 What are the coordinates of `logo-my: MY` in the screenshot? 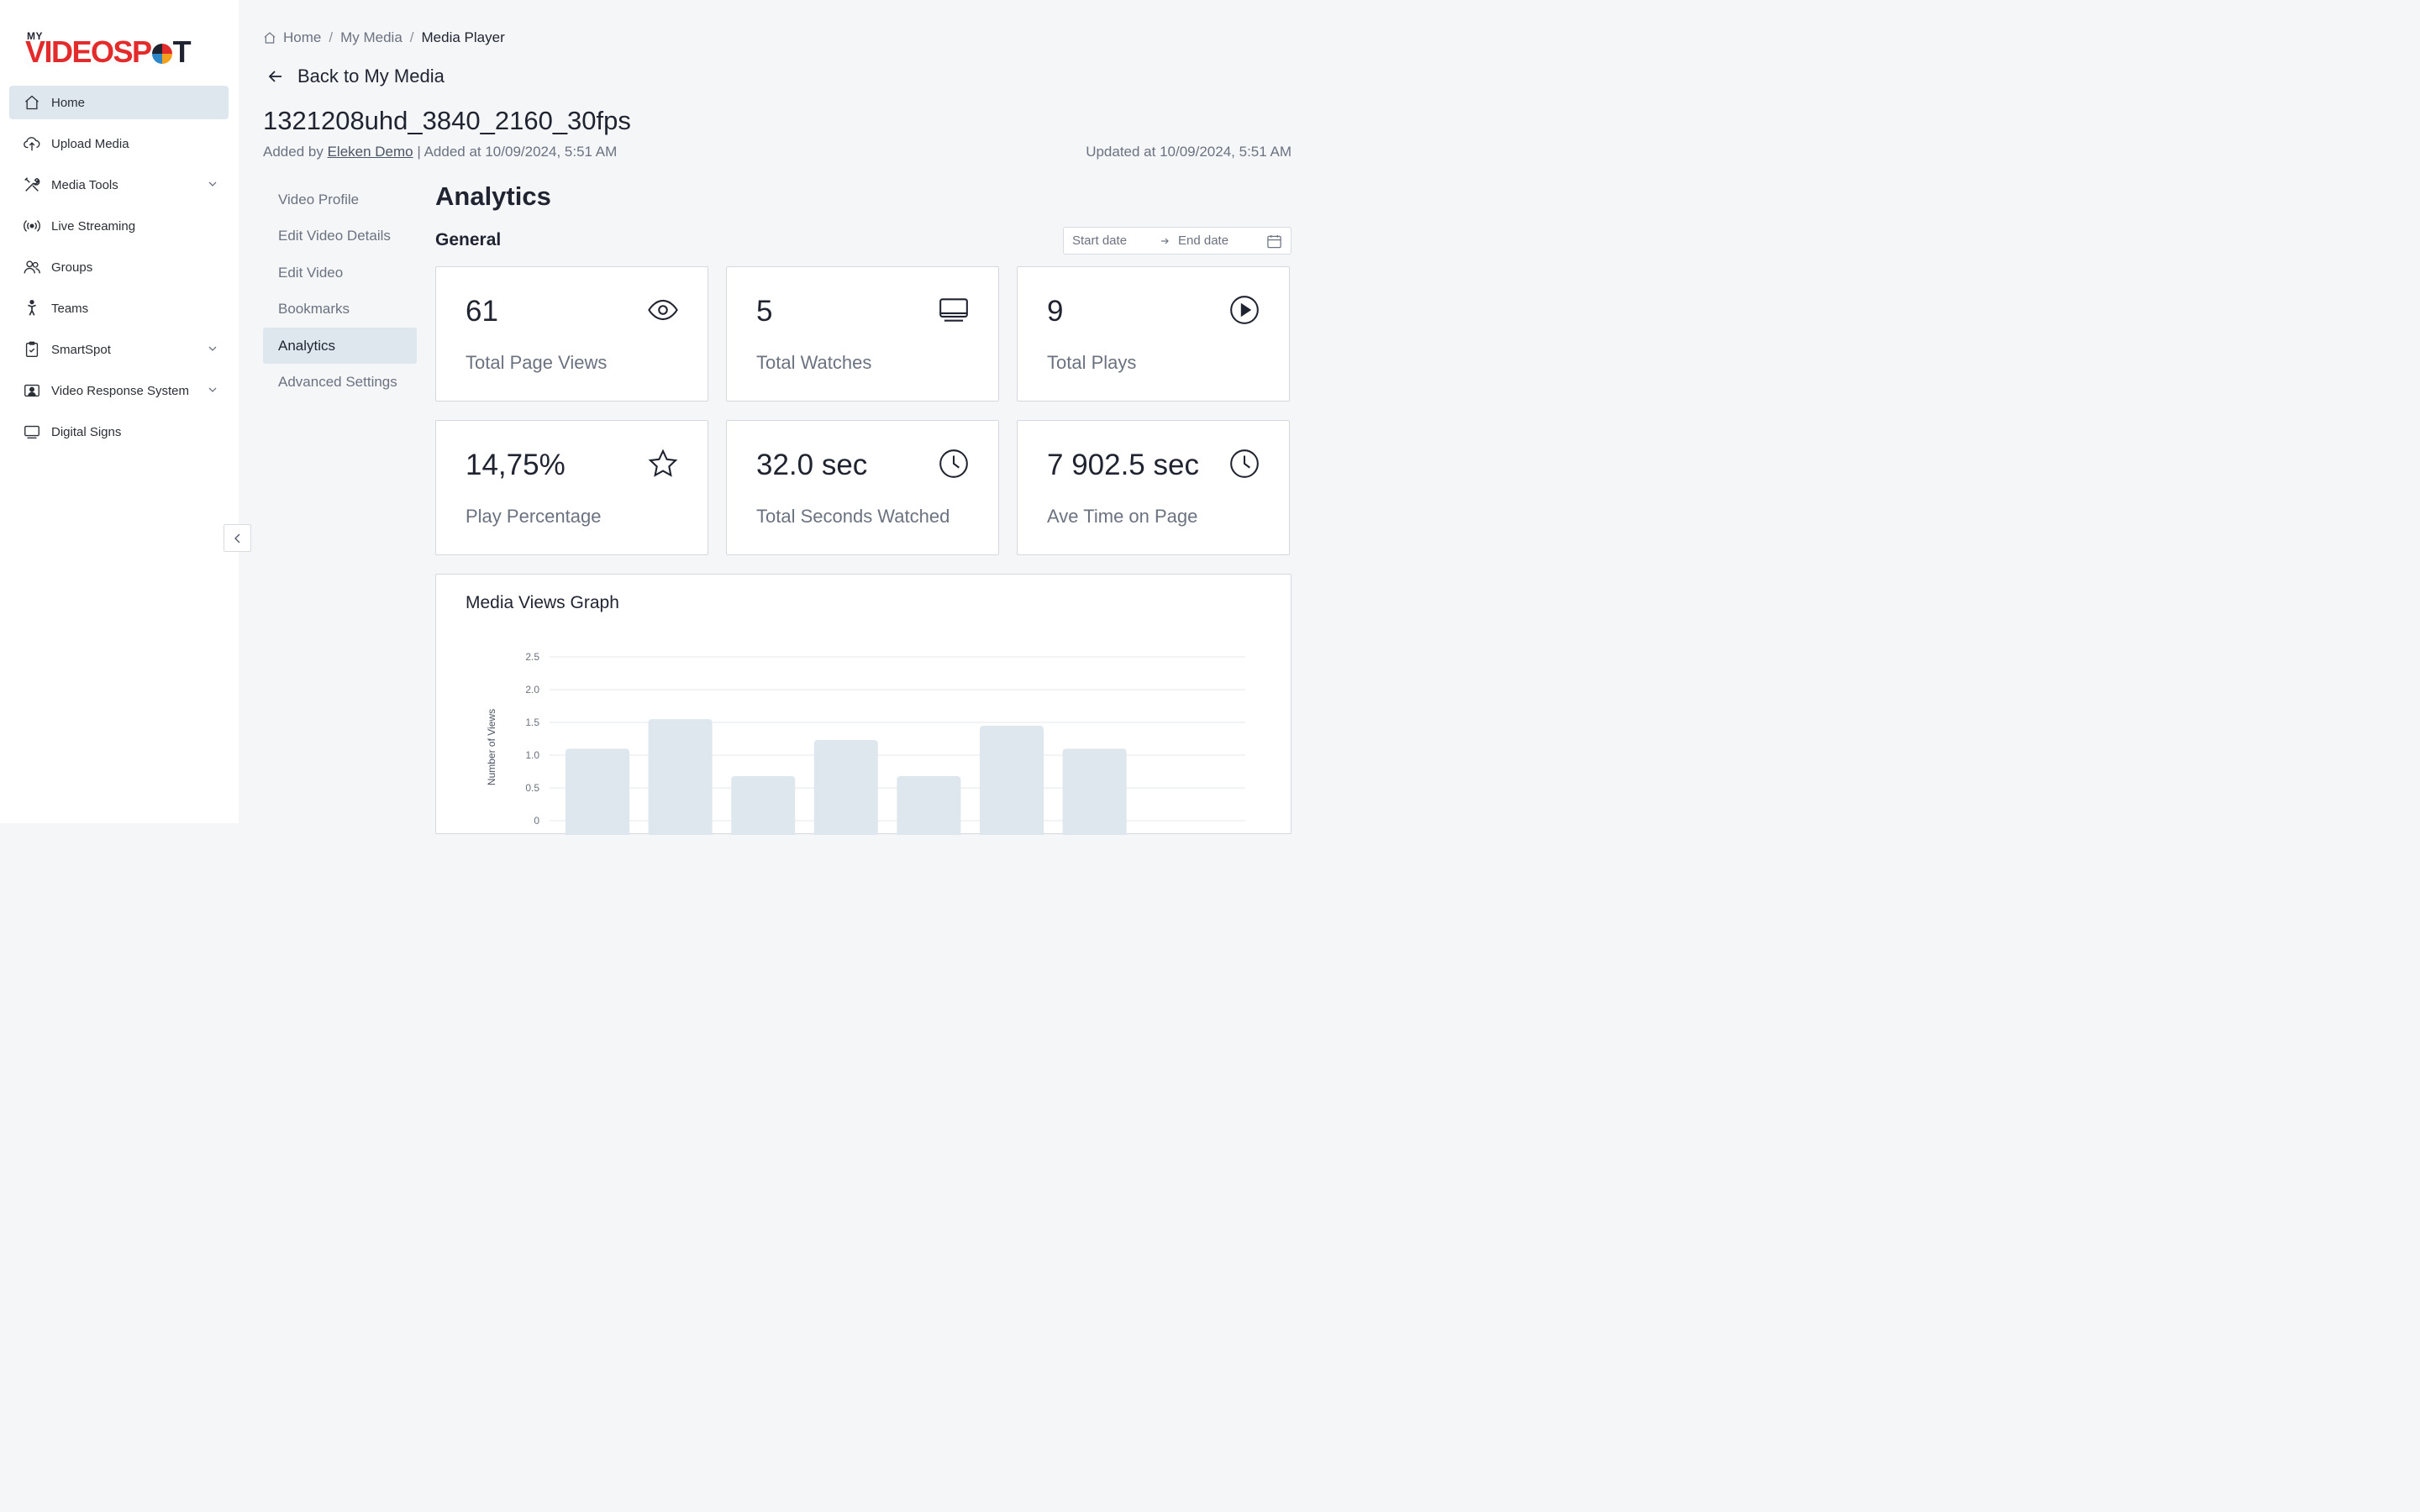 It's located at (35, 36).